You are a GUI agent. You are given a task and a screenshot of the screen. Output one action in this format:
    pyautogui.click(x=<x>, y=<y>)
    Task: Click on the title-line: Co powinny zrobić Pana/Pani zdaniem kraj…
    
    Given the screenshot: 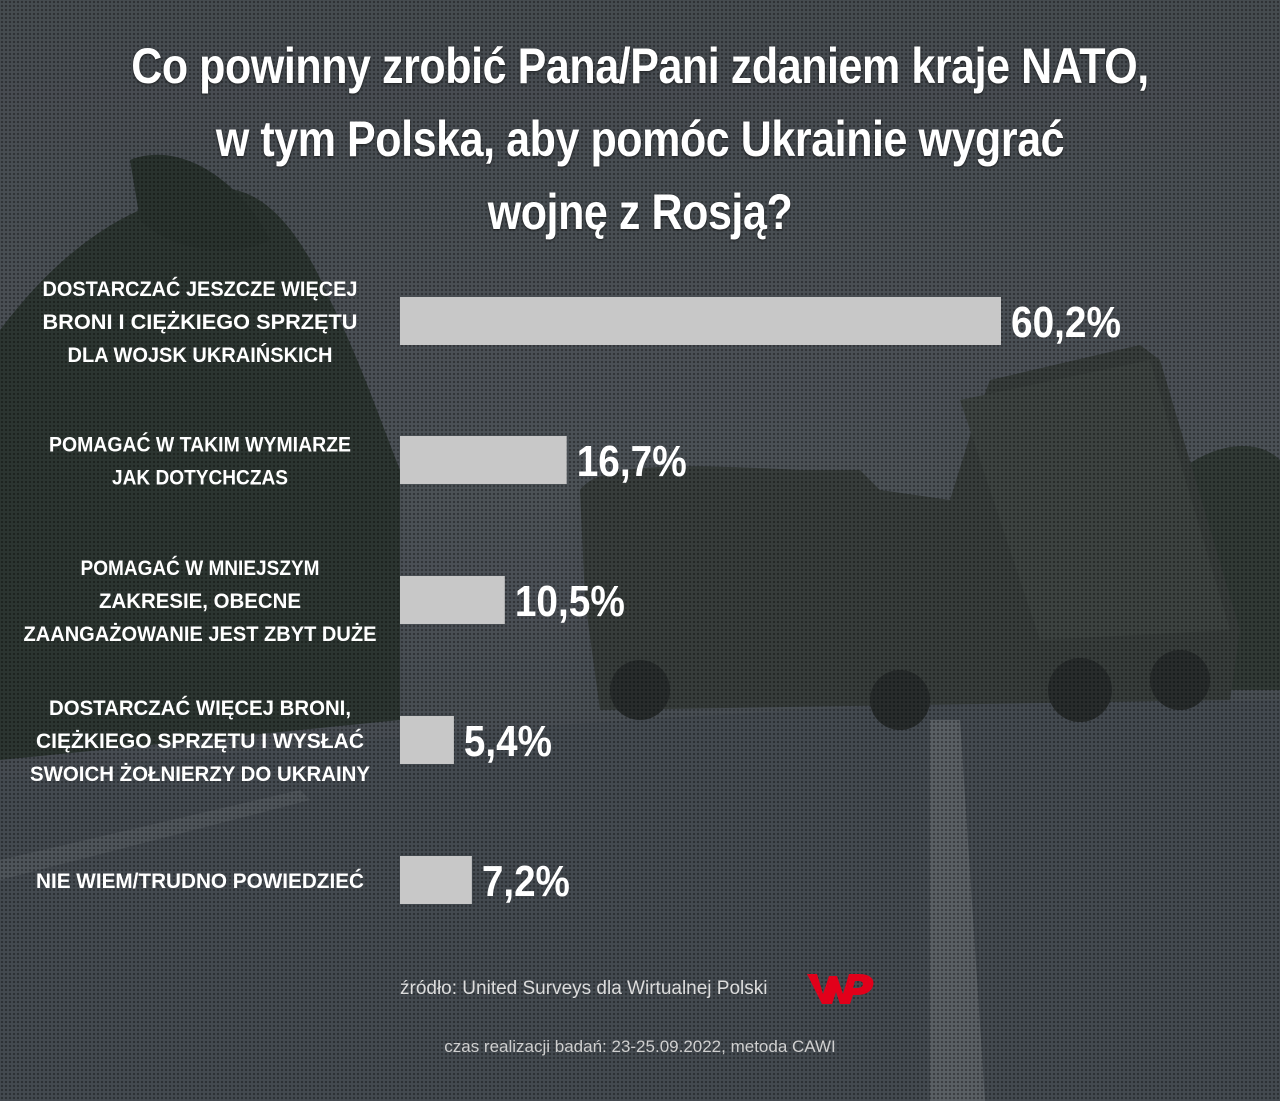 What is the action you would take?
    pyautogui.click(x=640, y=66)
    